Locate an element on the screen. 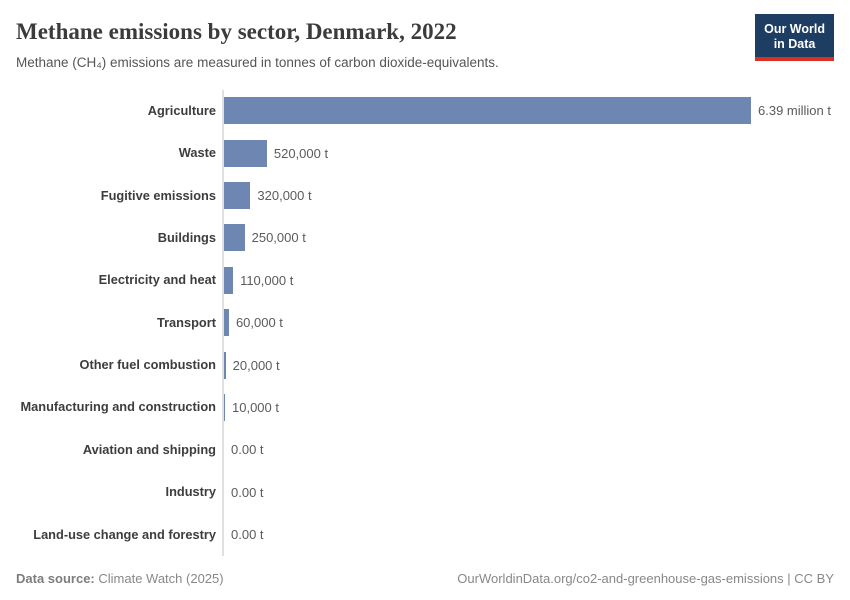 The height and width of the screenshot is (600, 850). bar-row: Transport 60,000 t is located at coordinates (425, 322).